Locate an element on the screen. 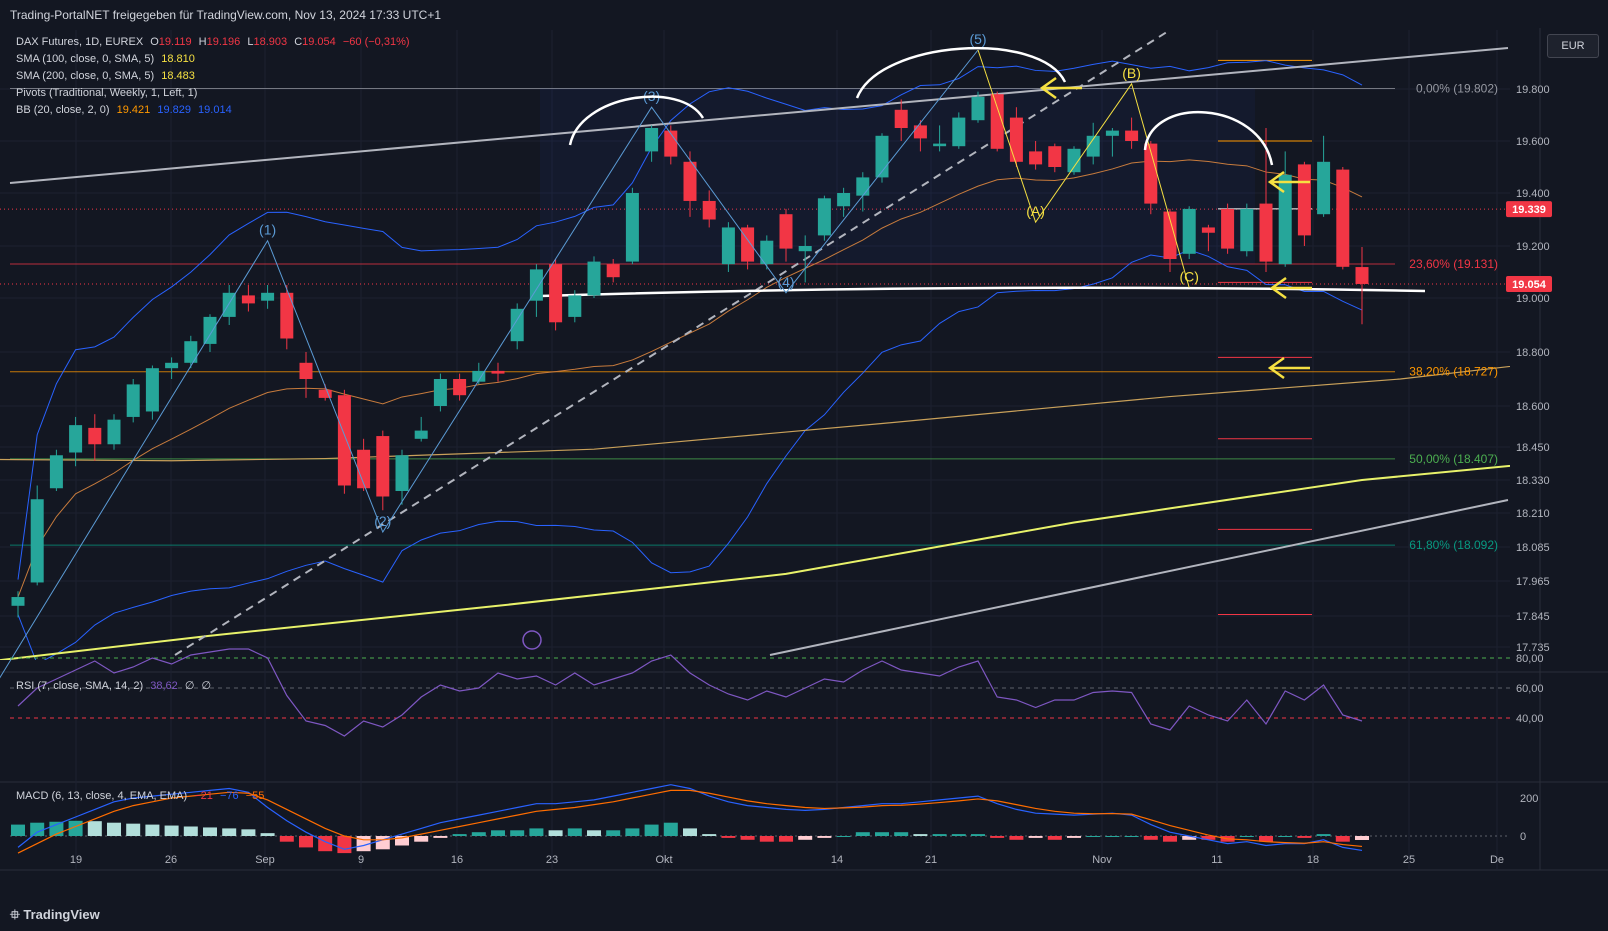 This screenshot has height=931, width=1608. logo-icon: ⯐ is located at coordinates (17, 914).